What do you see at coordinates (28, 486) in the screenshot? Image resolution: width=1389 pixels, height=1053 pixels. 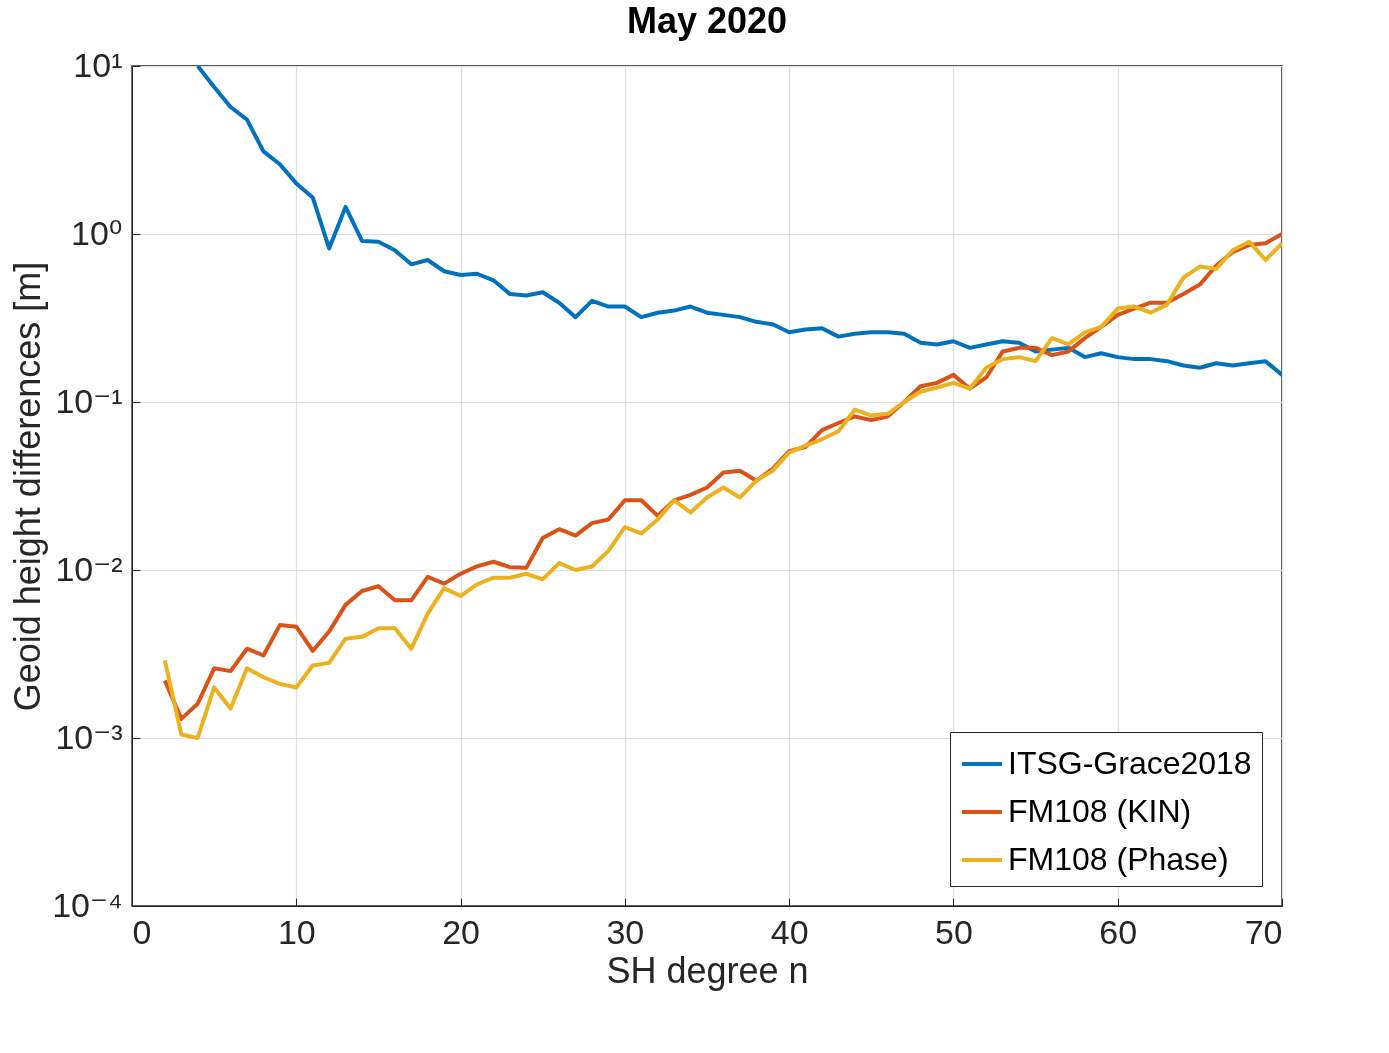 I see `y-axis-title: Geoid height differences [m]` at bounding box center [28, 486].